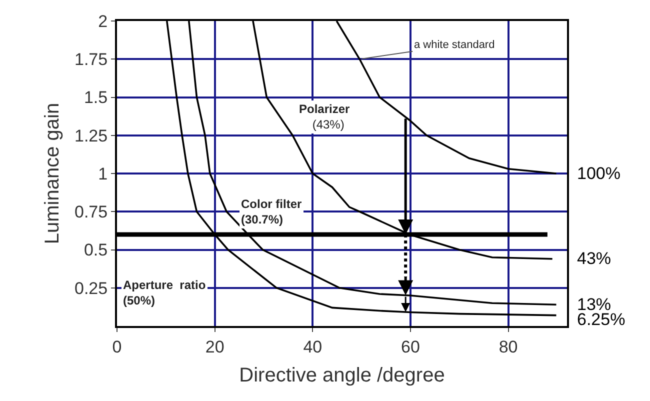 This screenshot has height=401, width=650. Describe the element at coordinates (324, 117) in the screenshot. I see `annotation: Polarizer (43%)` at that location.